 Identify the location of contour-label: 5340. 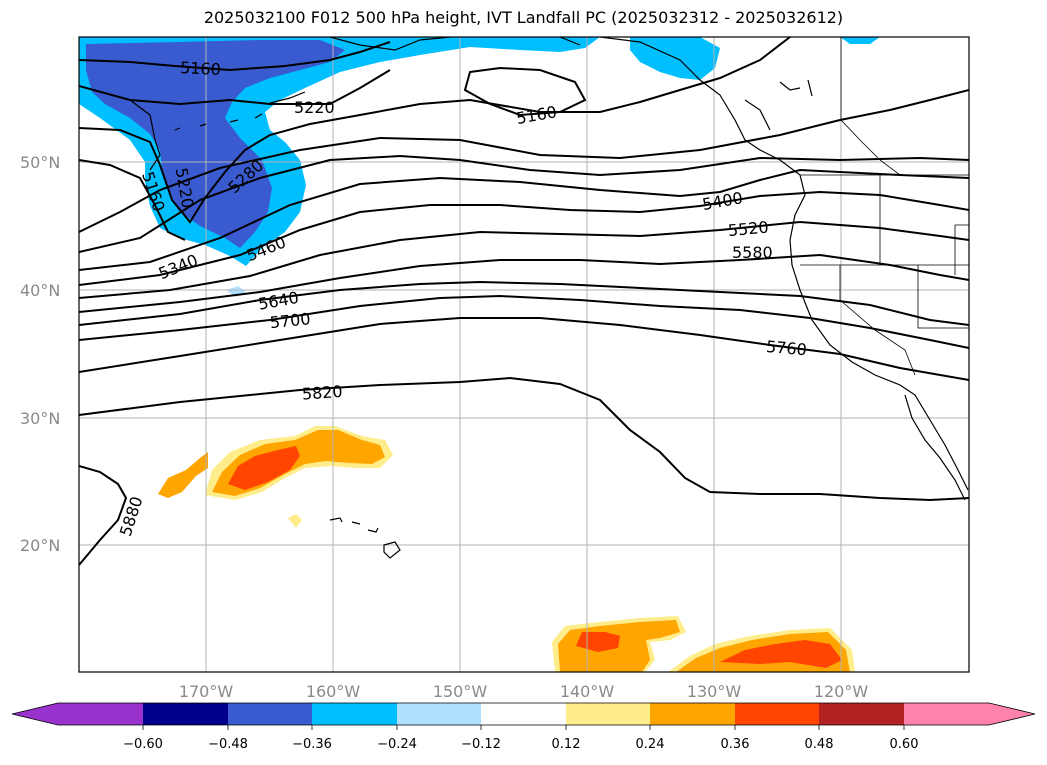
(178, 266).